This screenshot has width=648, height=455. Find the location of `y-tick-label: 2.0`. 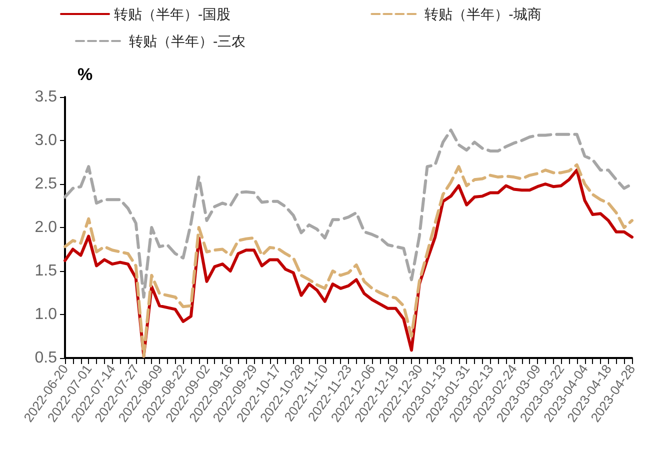

y-tick-label: 2.0 is located at coordinates (46, 227).